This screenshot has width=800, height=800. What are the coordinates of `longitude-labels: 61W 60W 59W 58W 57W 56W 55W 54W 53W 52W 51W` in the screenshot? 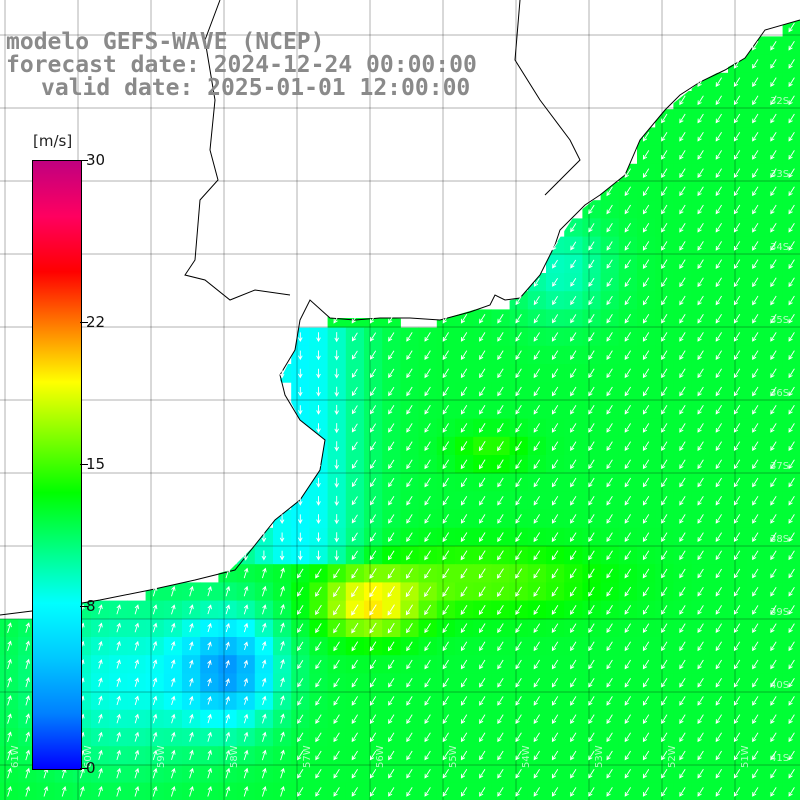 It's located at (380, 756).